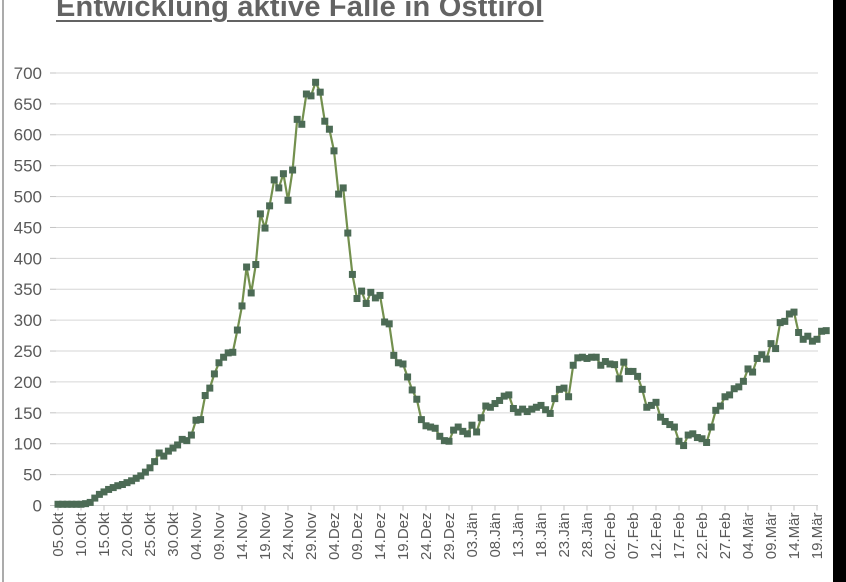 The image size is (846, 582). What do you see at coordinates (28, 166) in the screenshot?
I see `y-tick-label: 550` at bounding box center [28, 166].